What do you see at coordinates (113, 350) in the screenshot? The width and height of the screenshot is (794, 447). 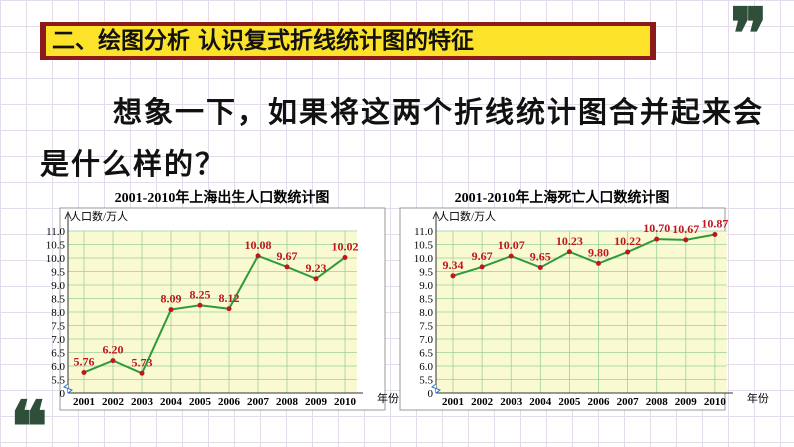 I see `data-label: 6.20` at bounding box center [113, 350].